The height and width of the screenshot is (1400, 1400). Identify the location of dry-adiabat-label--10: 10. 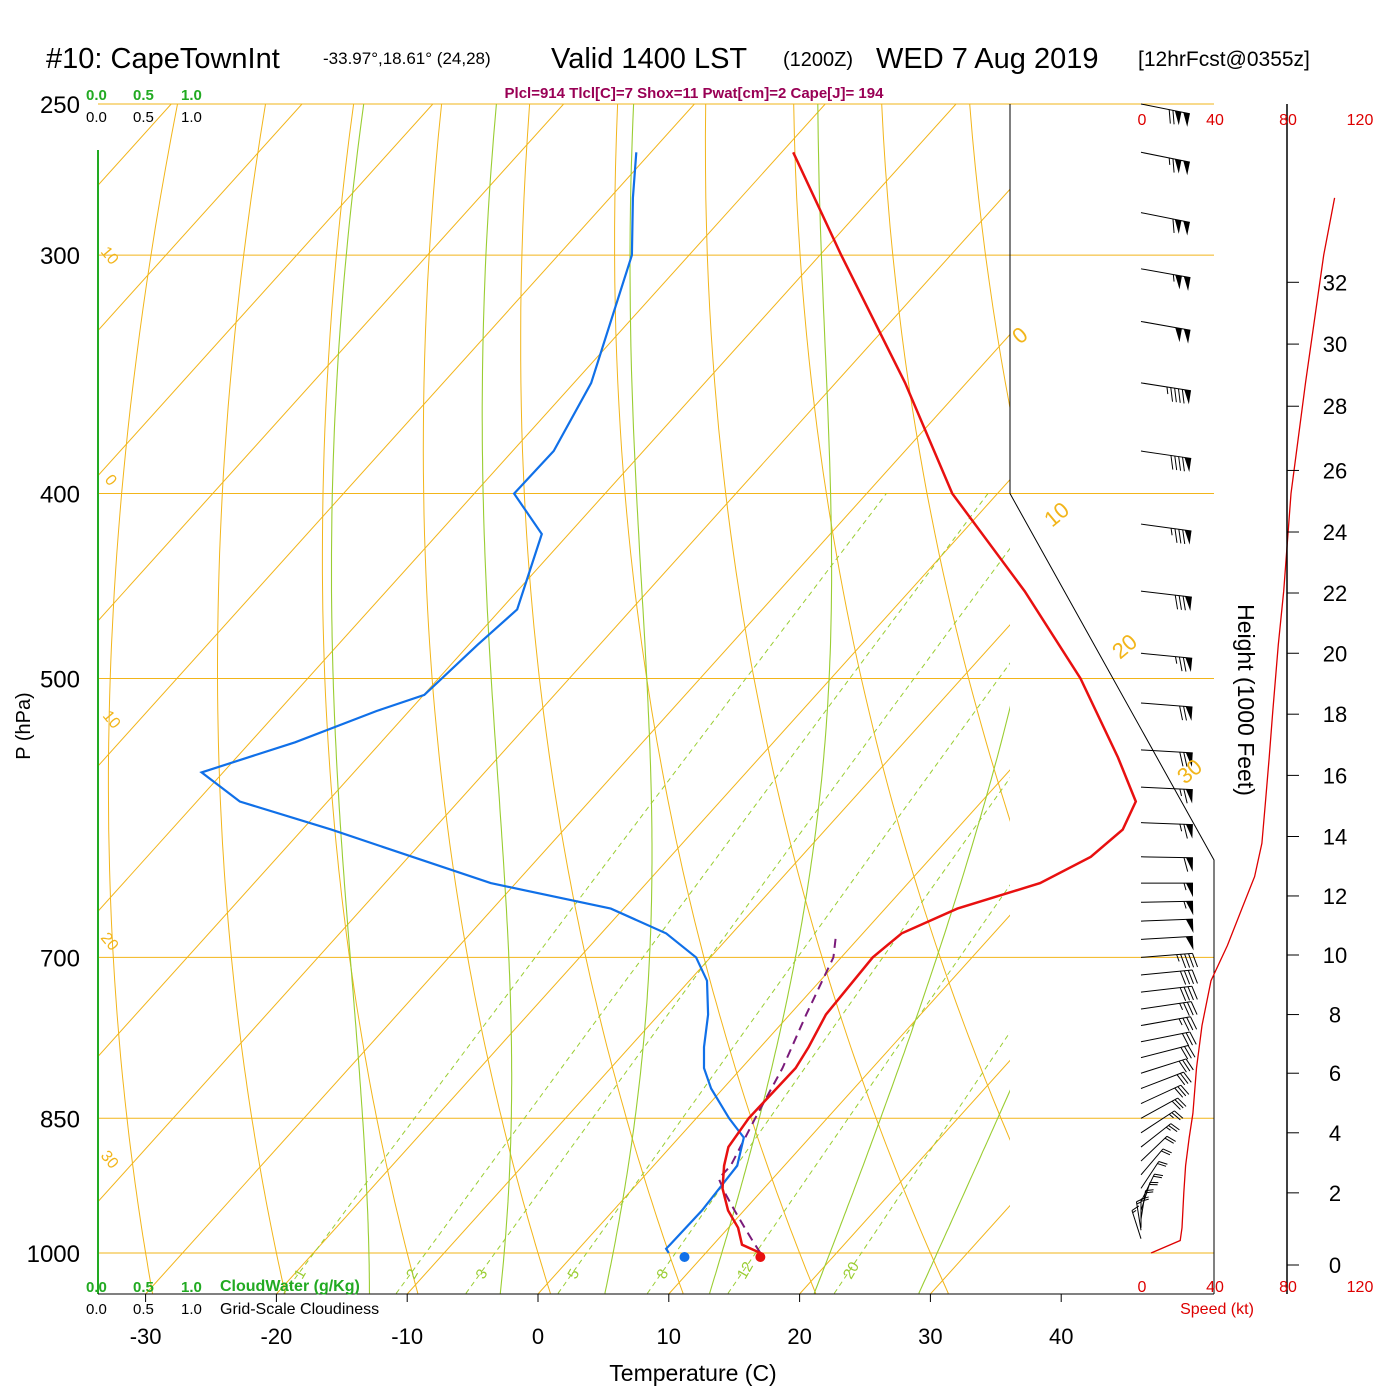
(111, 720).